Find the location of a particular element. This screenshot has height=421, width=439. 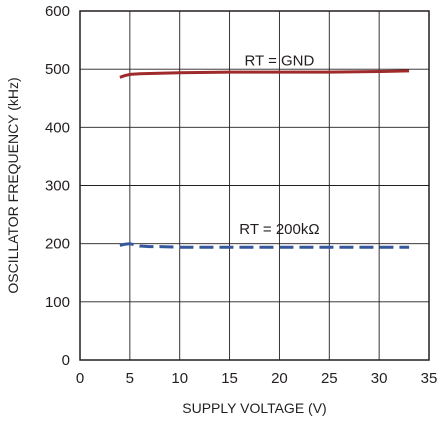

y-tick-label: 100 is located at coordinates (57, 302).